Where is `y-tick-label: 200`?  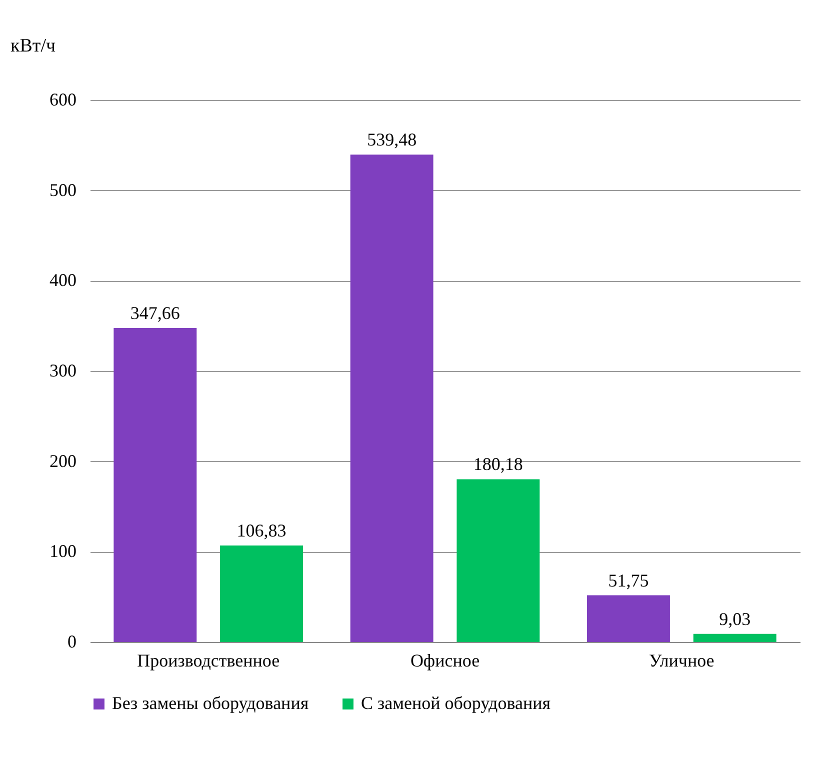
y-tick-label: 200 is located at coordinates (63, 460).